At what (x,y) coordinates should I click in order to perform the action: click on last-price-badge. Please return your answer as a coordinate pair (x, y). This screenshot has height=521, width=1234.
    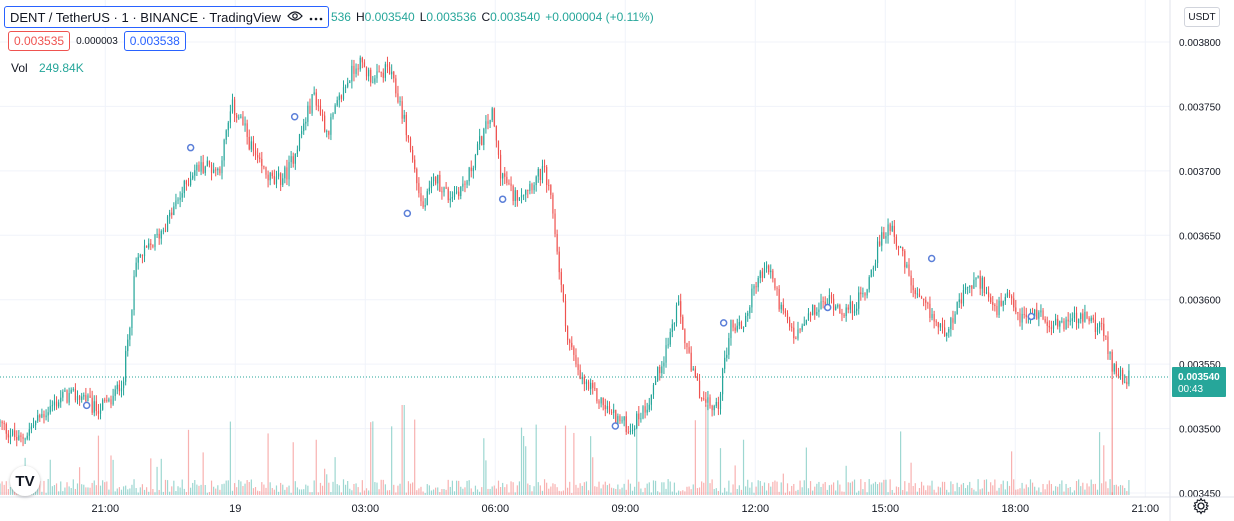
    Looking at the image, I should click on (1199, 382).